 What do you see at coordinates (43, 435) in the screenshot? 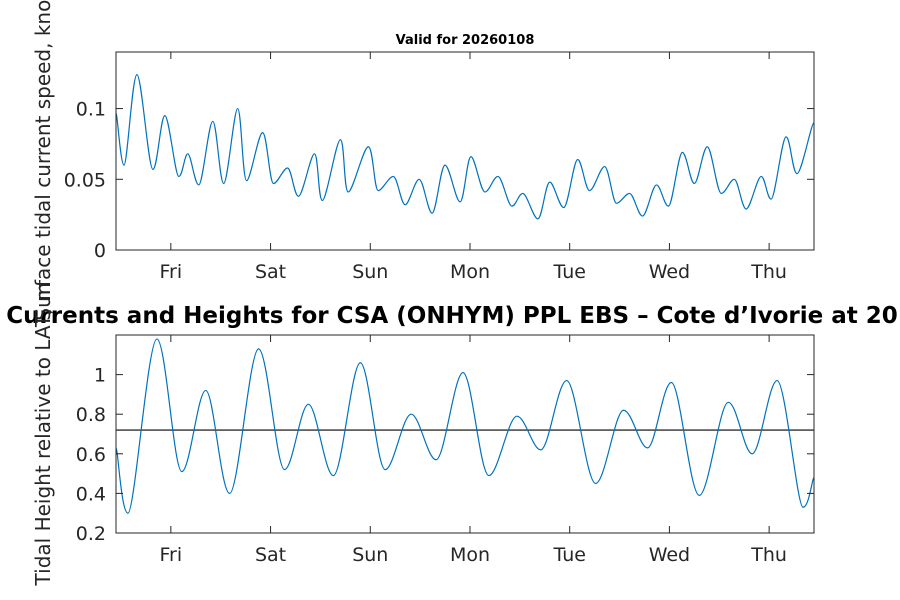
I see `bottom-y-axis-label: Tidal Height relative to LAT, m` at bounding box center [43, 435].